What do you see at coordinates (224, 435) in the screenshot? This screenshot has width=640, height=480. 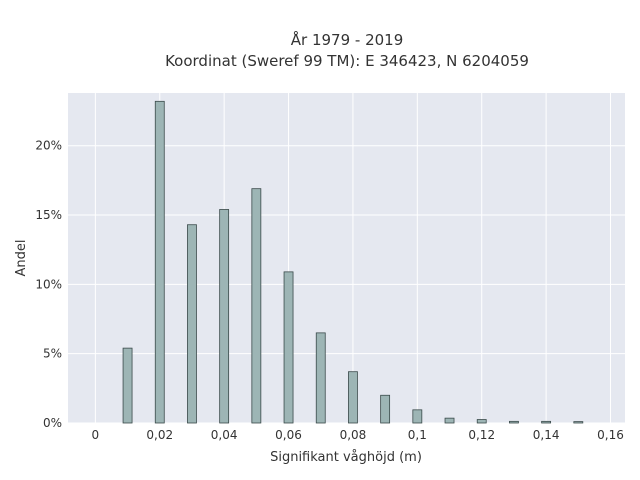 I see `x-tick-label: 0,04` at bounding box center [224, 435].